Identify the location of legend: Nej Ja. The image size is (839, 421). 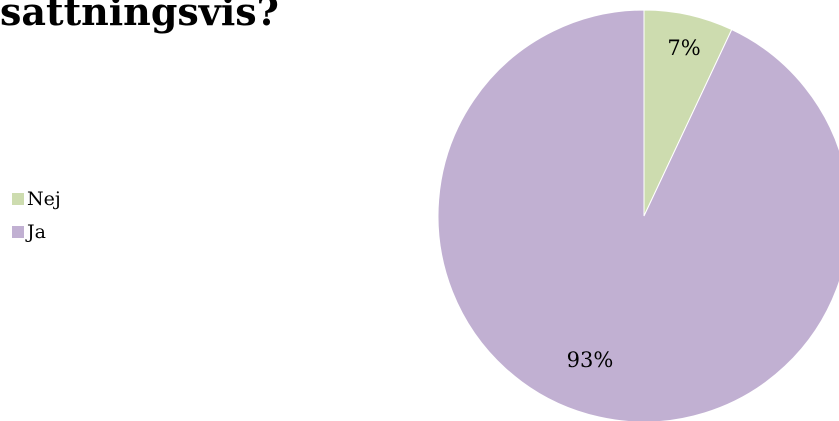
(36, 221).